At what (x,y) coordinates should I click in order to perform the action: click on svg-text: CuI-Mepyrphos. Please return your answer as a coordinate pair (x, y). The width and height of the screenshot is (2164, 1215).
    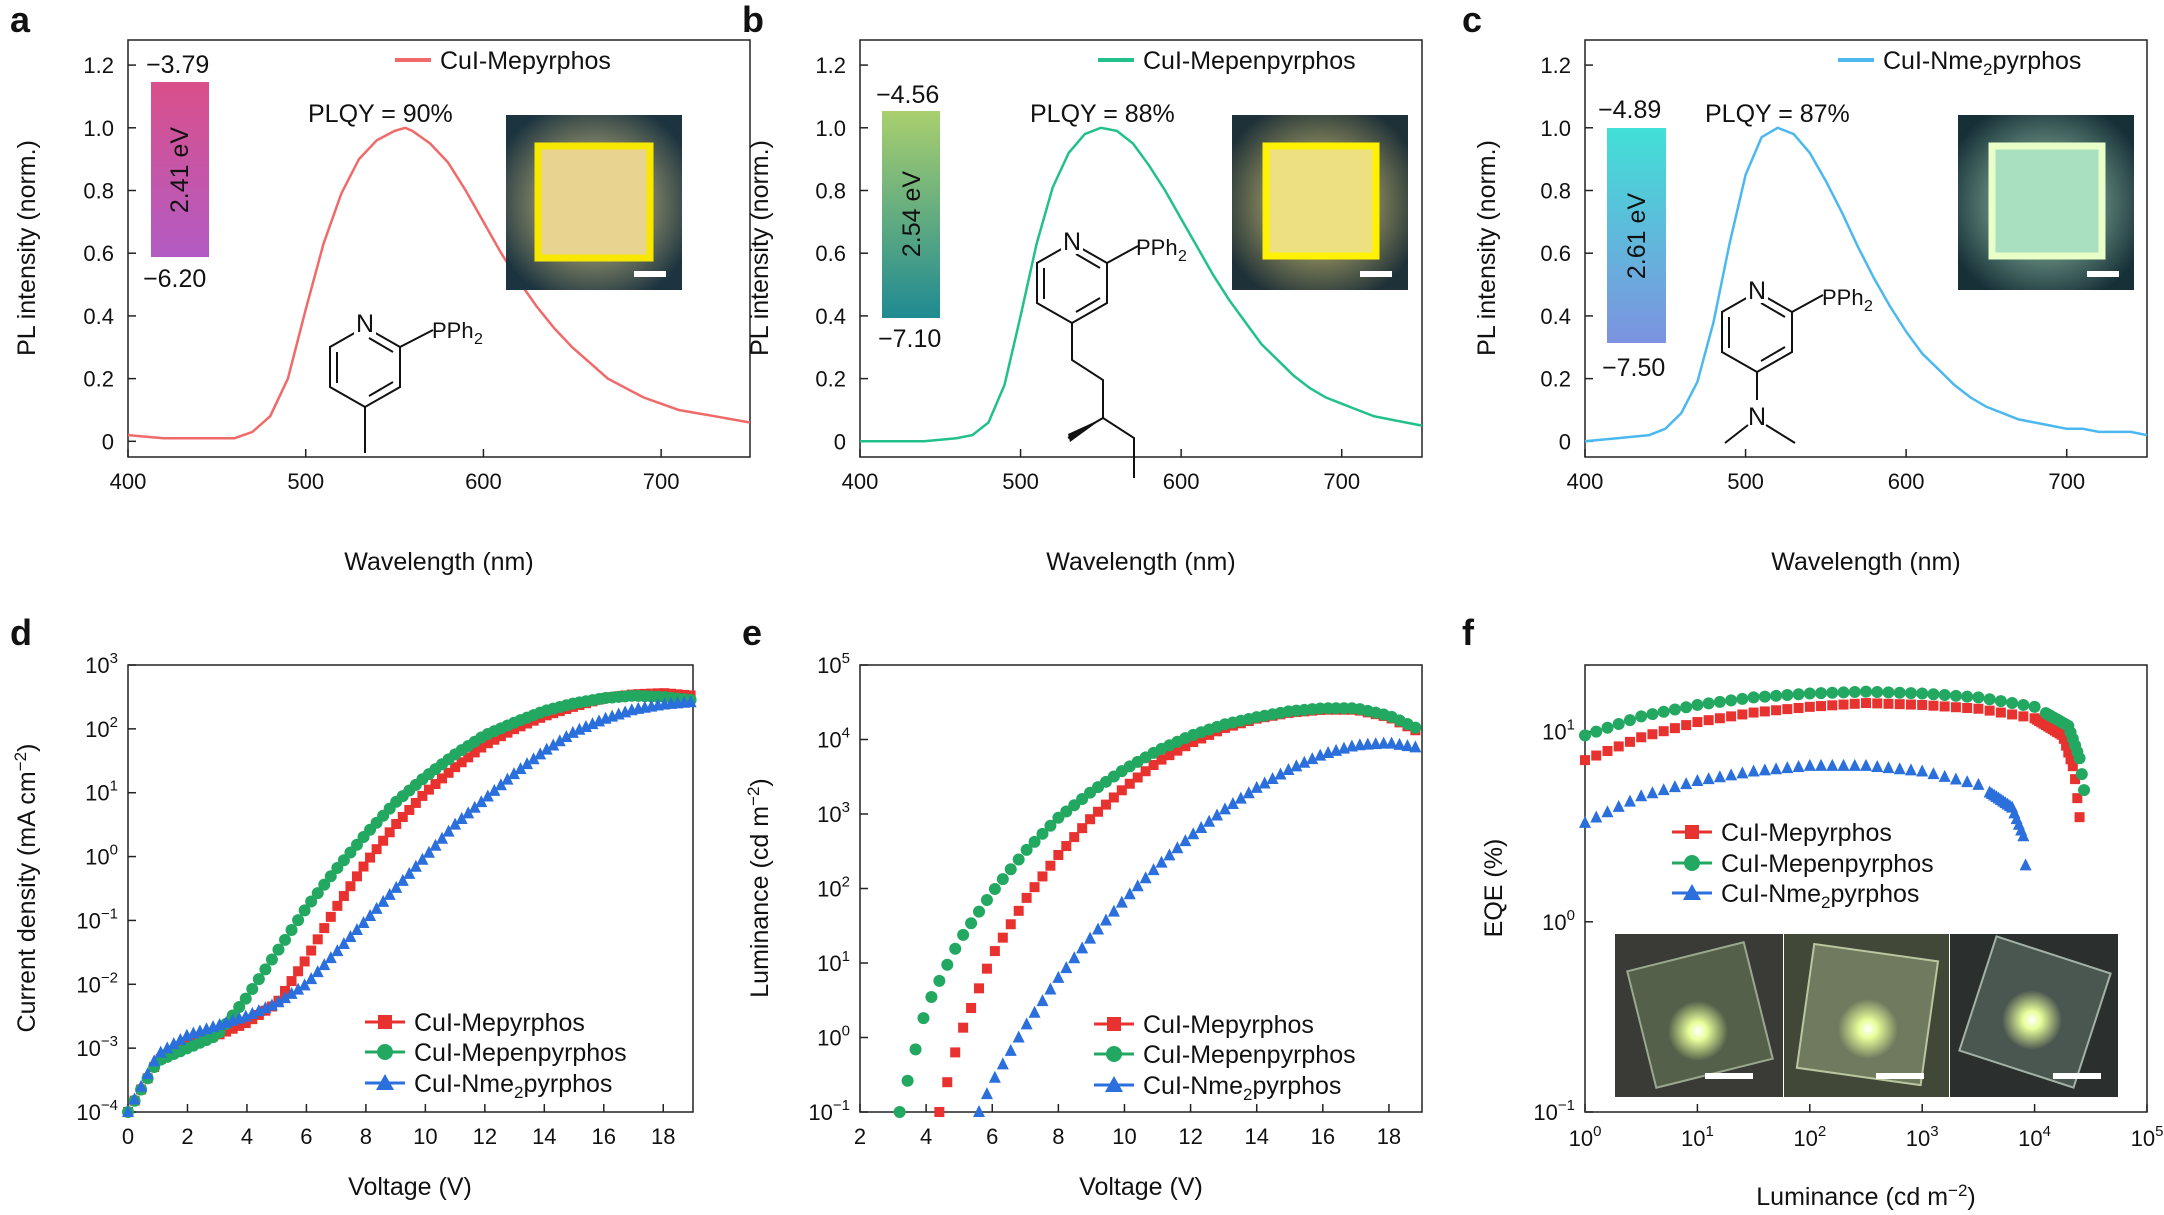
    Looking at the image, I should click on (499, 1023).